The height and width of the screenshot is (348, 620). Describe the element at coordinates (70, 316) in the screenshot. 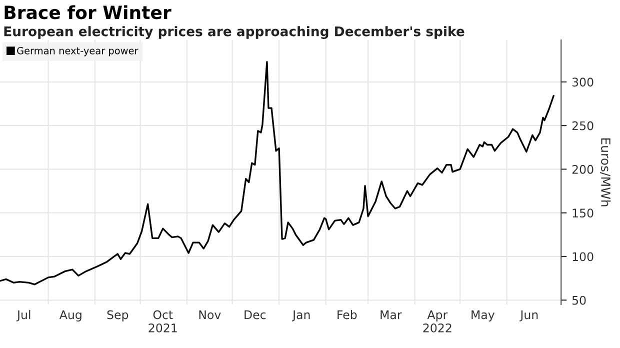

I see `x-tick-label: Aug` at that location.